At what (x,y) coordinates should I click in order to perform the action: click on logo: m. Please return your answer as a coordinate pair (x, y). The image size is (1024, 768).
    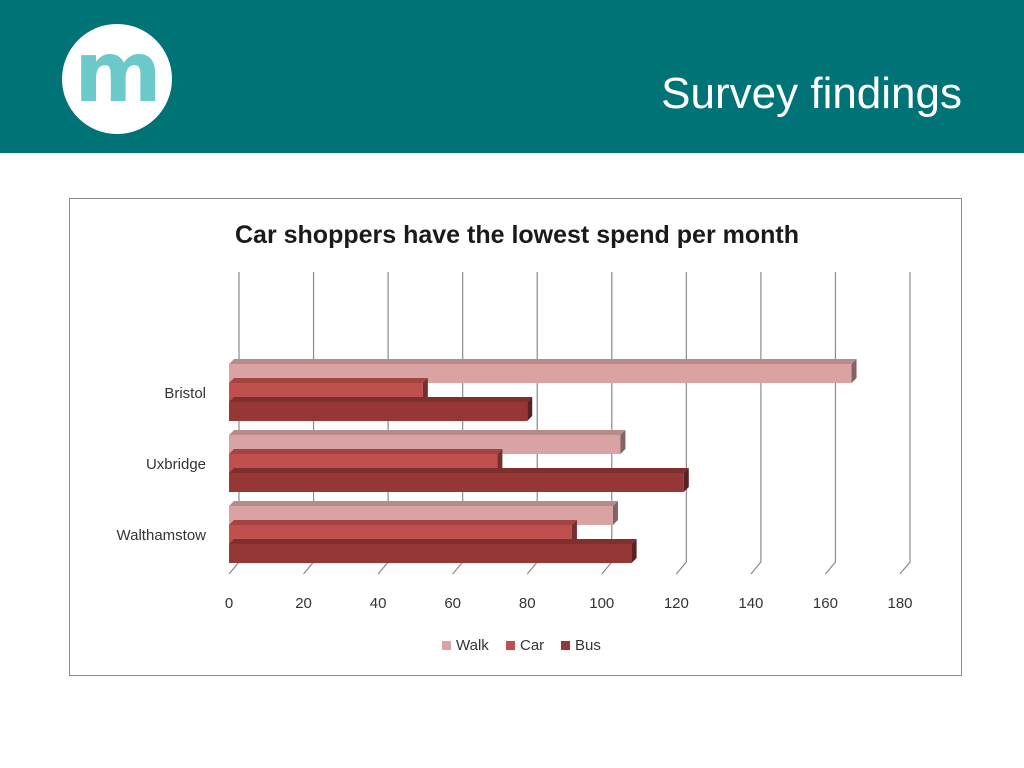
    Looking at the image, I should click on (117, 79).